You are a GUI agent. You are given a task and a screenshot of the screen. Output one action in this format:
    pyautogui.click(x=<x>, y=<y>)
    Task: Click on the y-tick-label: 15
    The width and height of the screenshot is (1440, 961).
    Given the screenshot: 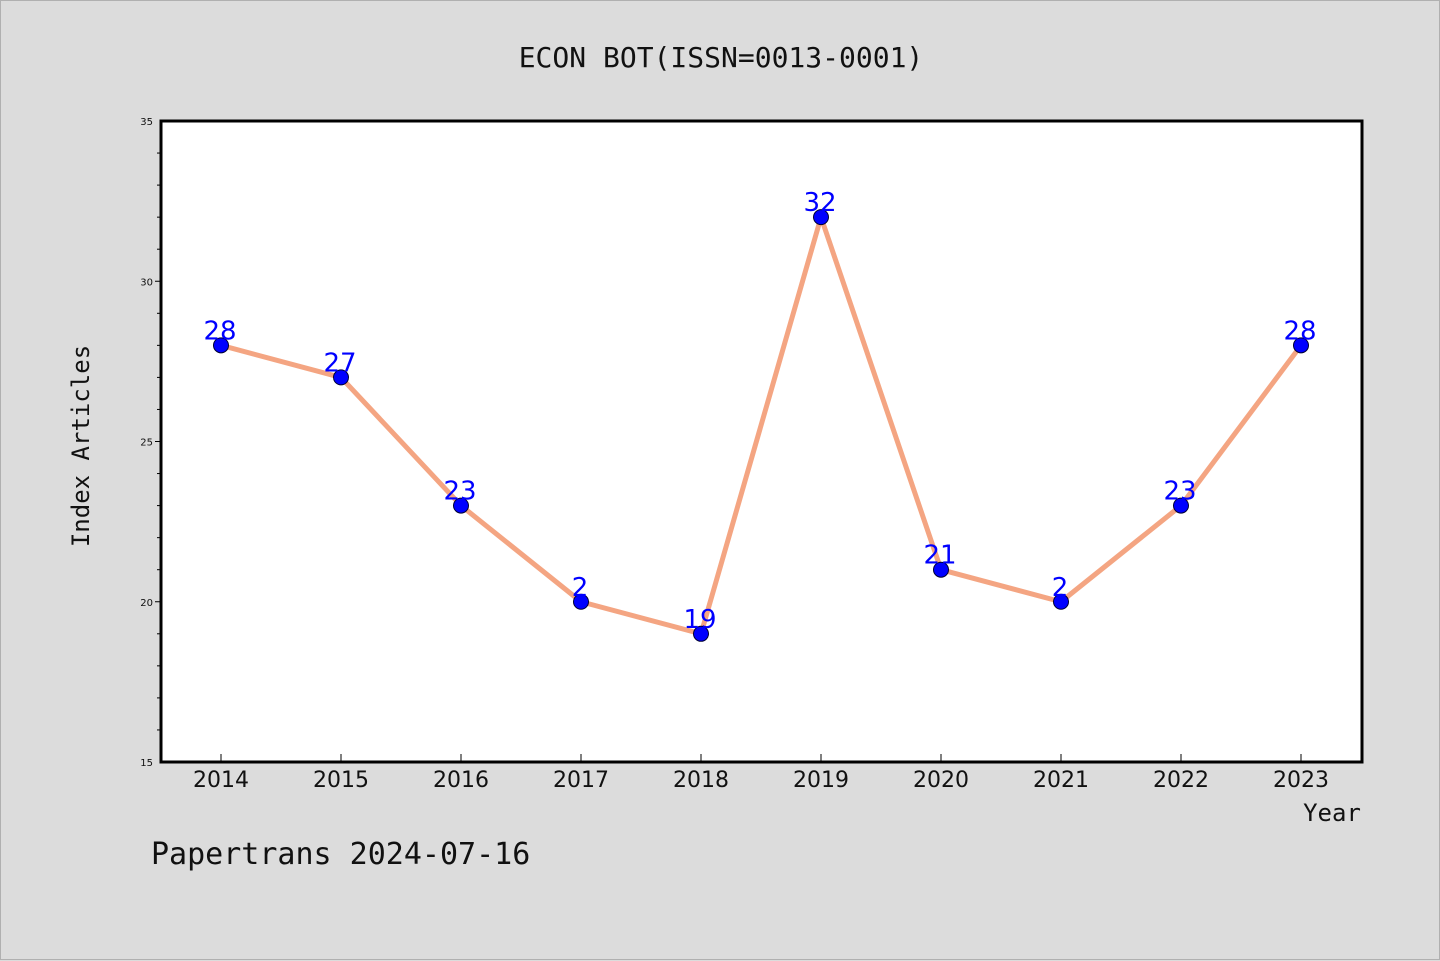 What is the action you would take?
    pyautogui.click(x=146, y=763)
    